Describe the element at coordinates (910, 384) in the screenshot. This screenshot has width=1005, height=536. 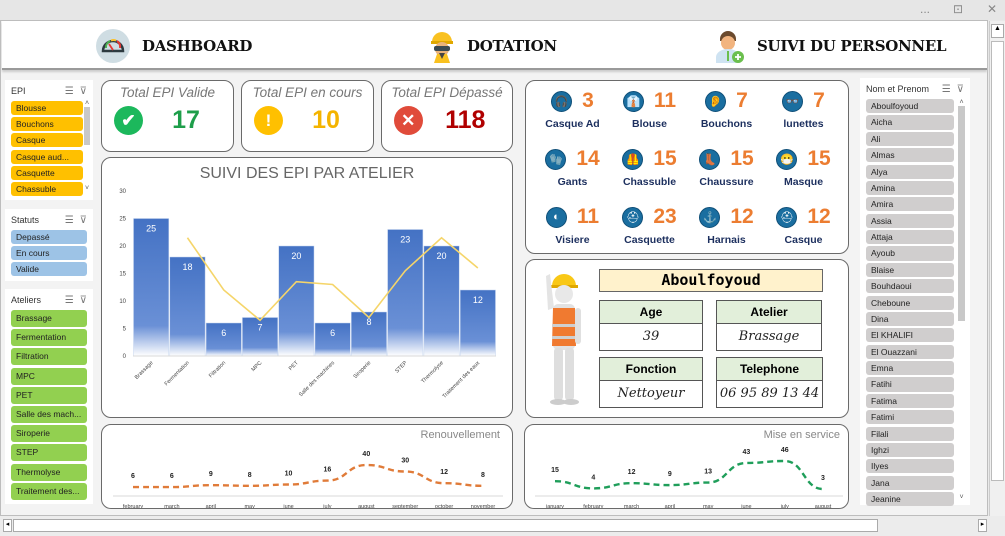
I see `slicer-item: Fatihi` at that location.